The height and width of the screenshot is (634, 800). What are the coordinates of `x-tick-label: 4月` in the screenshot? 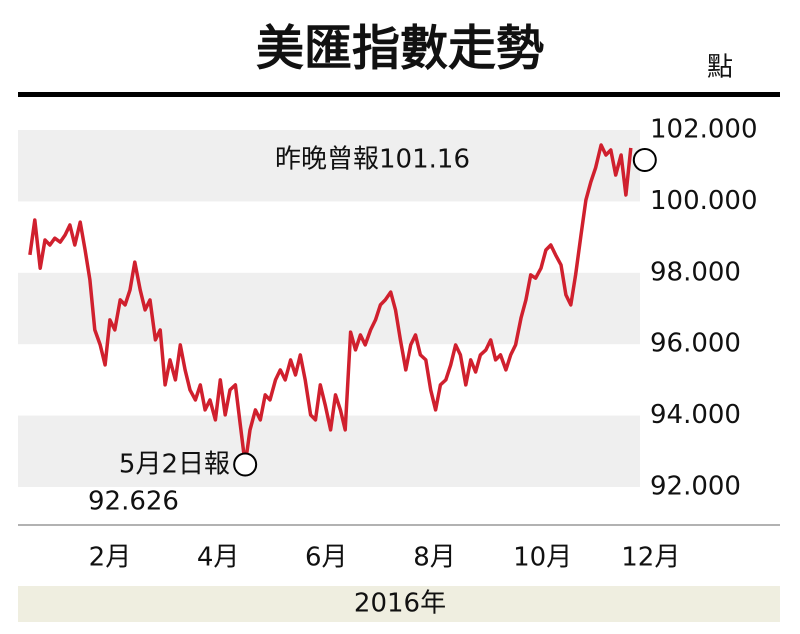 It's located at (218, 558).